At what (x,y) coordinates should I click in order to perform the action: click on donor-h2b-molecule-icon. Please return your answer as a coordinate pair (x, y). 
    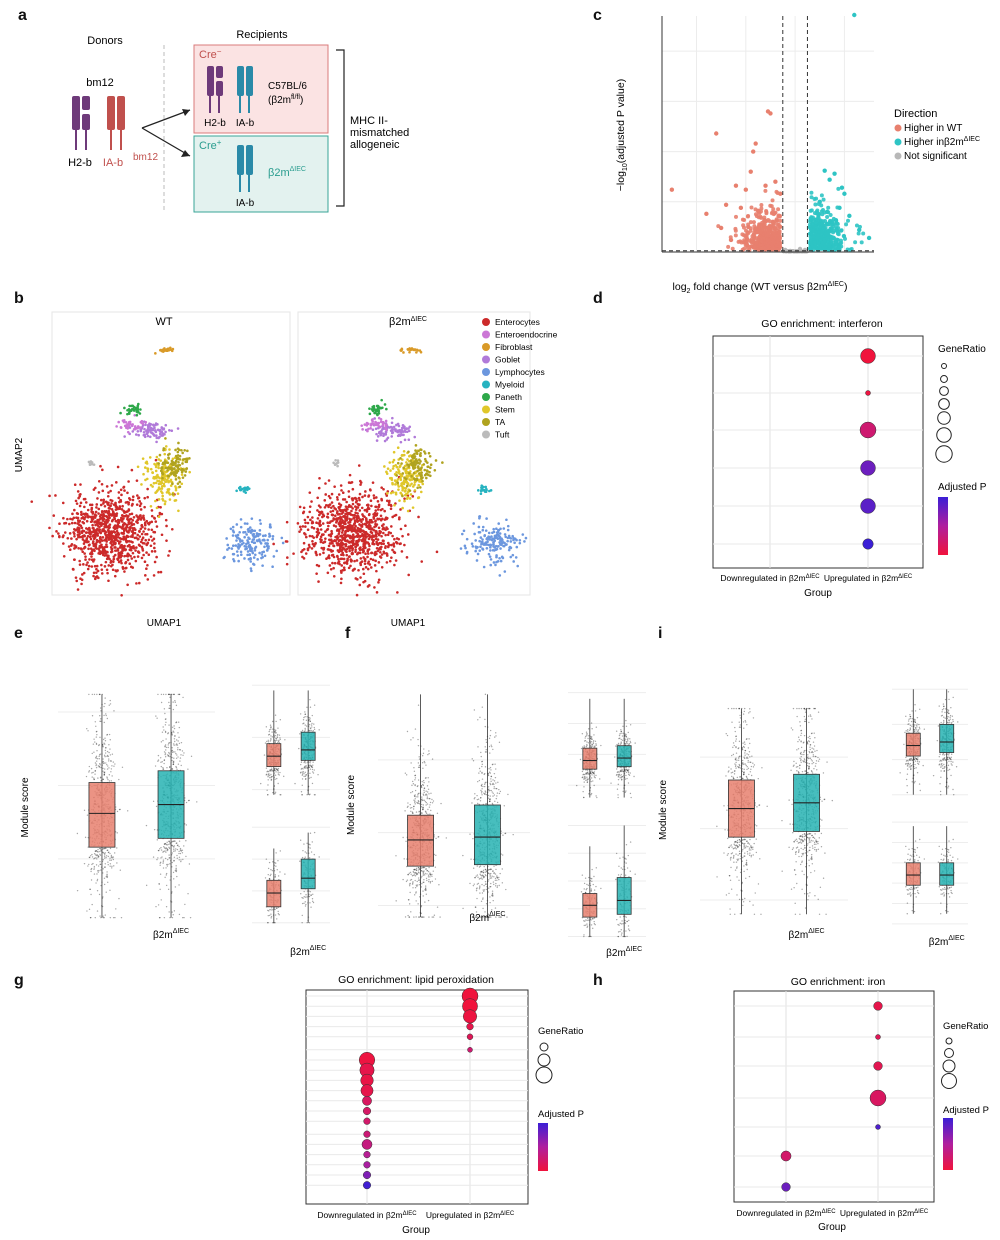
    Looking at the image, I should click on (81, 123).